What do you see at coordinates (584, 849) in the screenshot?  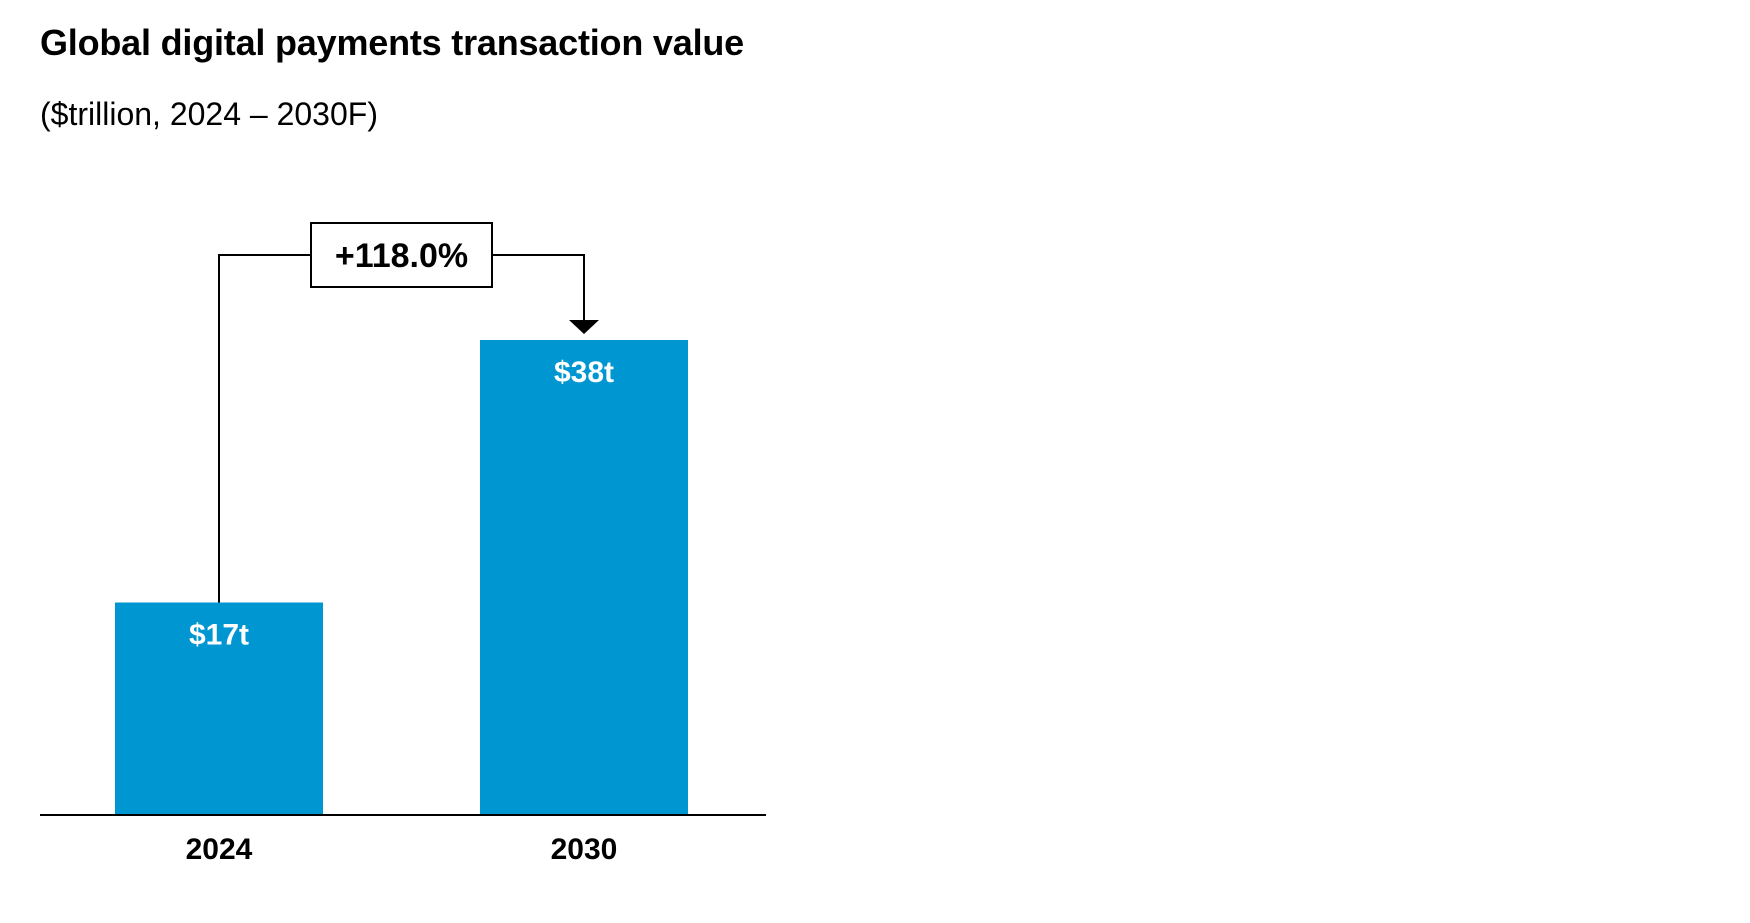 I see `x-tick-label-2030: 2030` at bounding box center [584, 849].